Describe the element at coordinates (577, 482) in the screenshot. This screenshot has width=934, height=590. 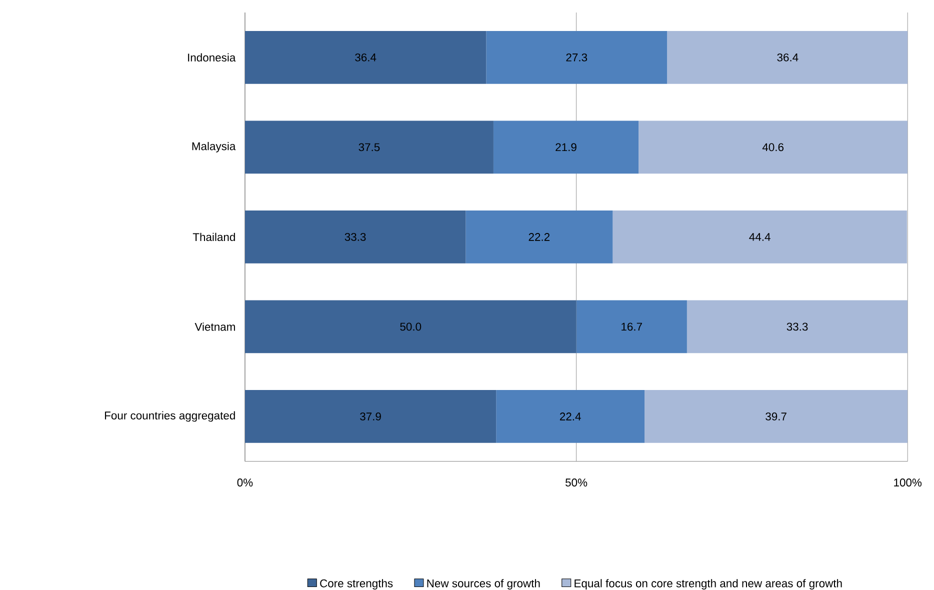
I see `x-tick-label: 50%` at that location.